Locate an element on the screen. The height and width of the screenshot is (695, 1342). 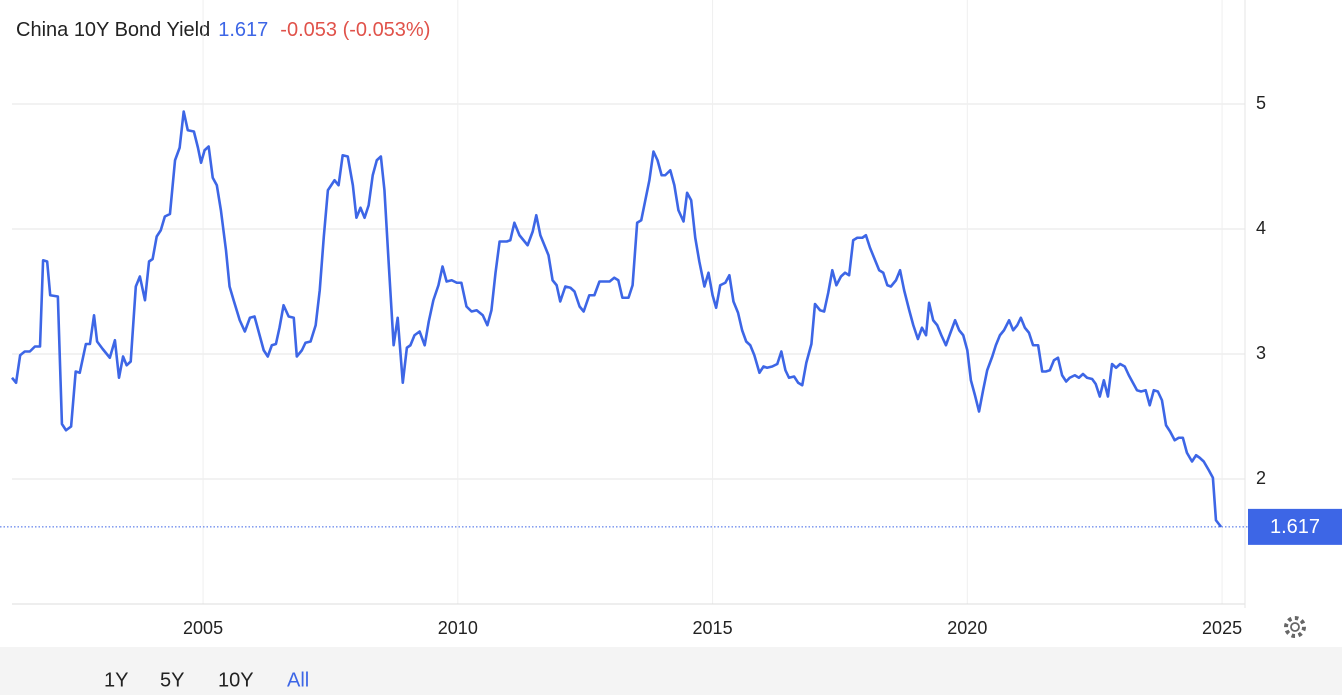
last-value-label: 1.617 is located at coordinates (1295, 527).